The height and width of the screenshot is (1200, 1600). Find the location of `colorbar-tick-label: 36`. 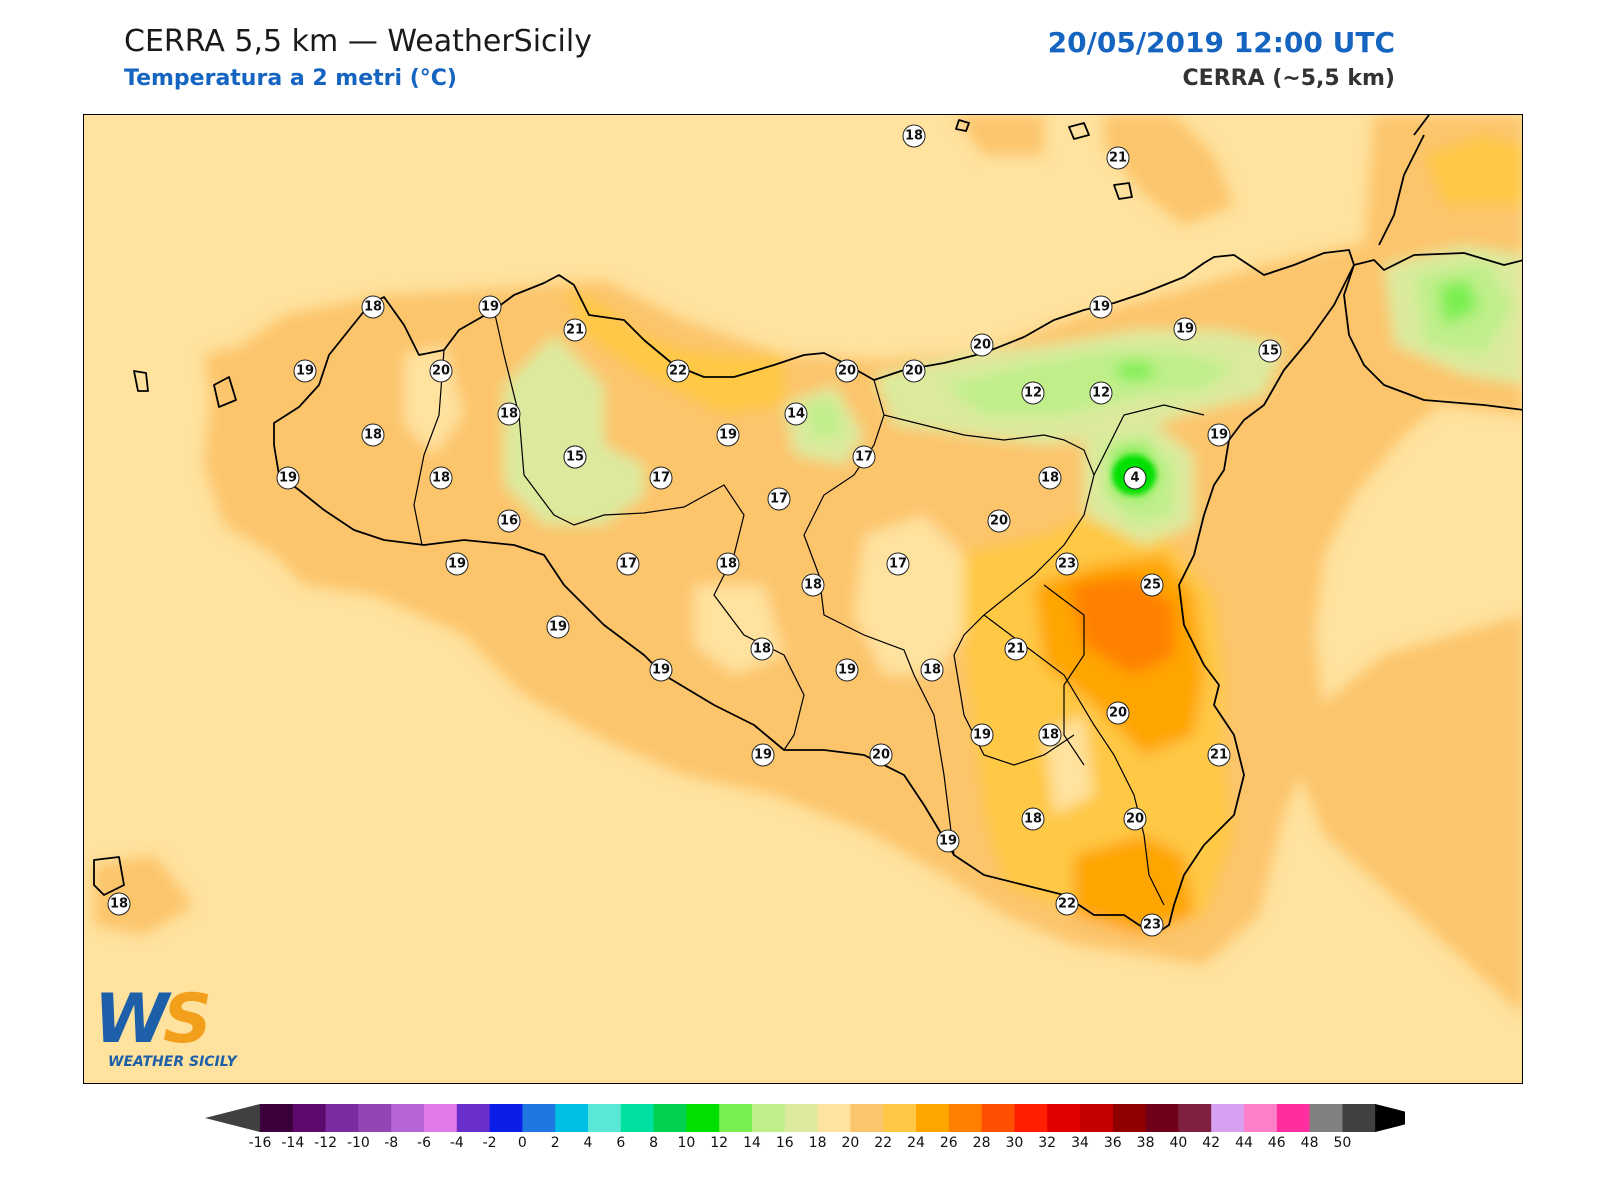

colorbar-tick-label: 36 is located at coordinates (1112, 1143).